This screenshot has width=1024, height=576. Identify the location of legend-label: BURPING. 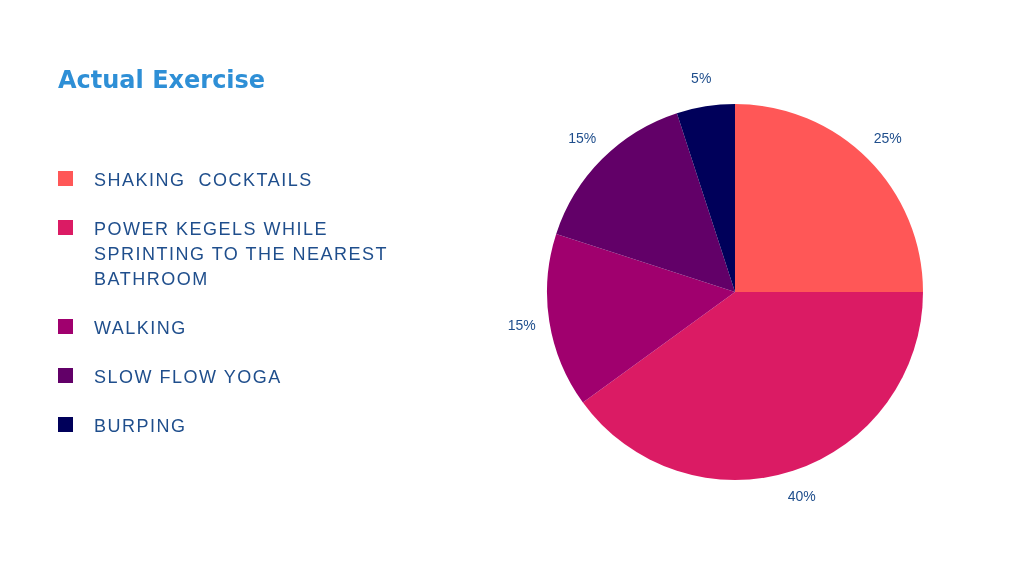
(141, 426).